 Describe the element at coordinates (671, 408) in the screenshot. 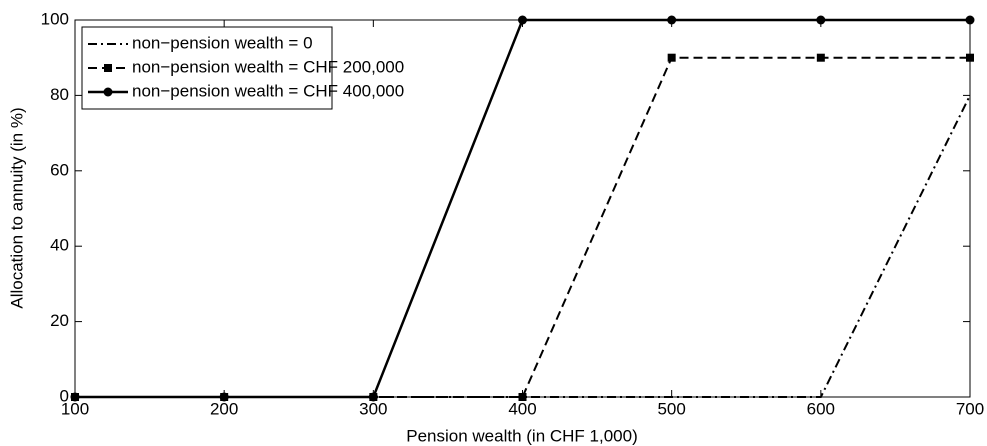

I see `x-tick-label: 500` at that location.